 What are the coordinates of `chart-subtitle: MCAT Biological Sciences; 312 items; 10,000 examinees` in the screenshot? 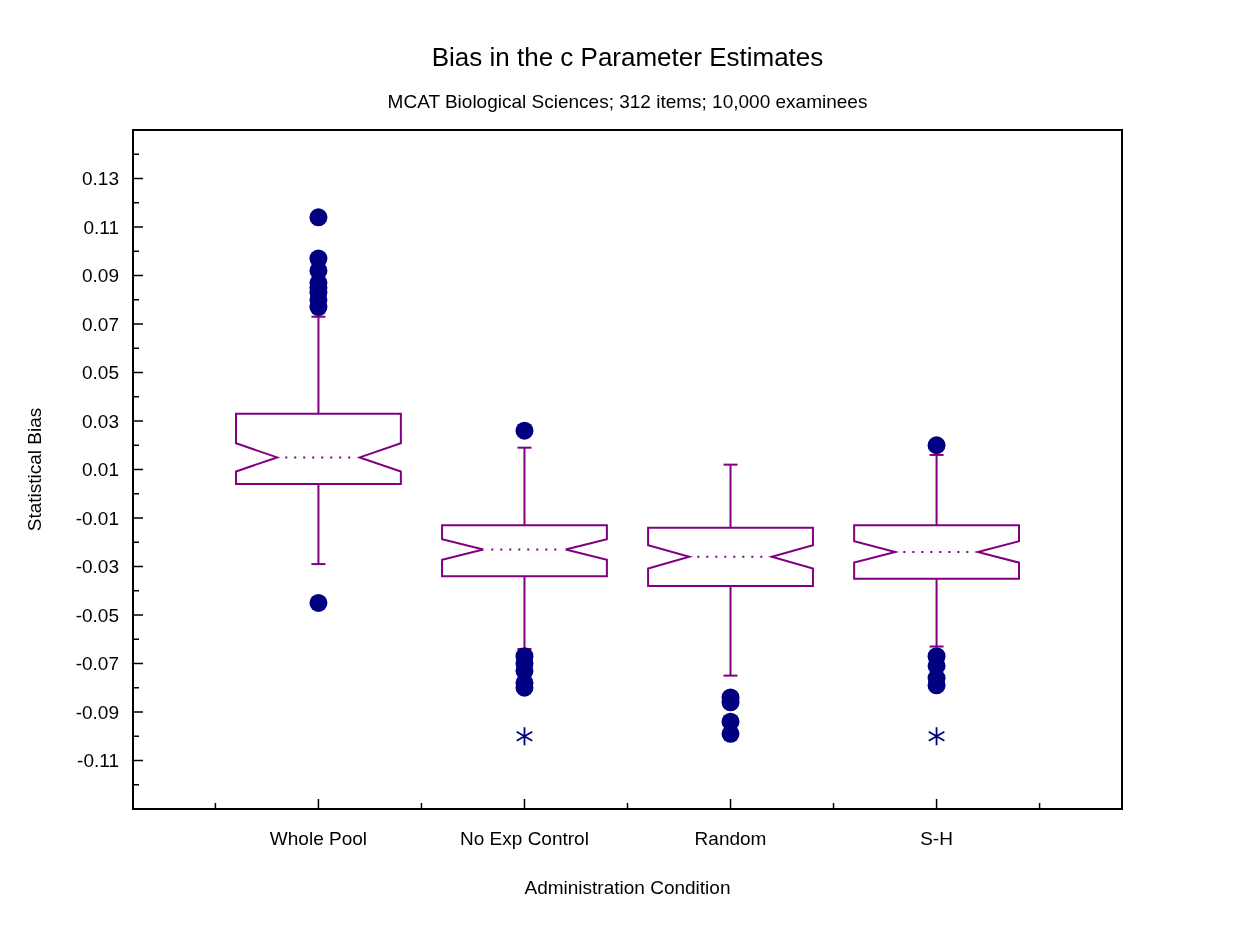 It's located at (627, 101).